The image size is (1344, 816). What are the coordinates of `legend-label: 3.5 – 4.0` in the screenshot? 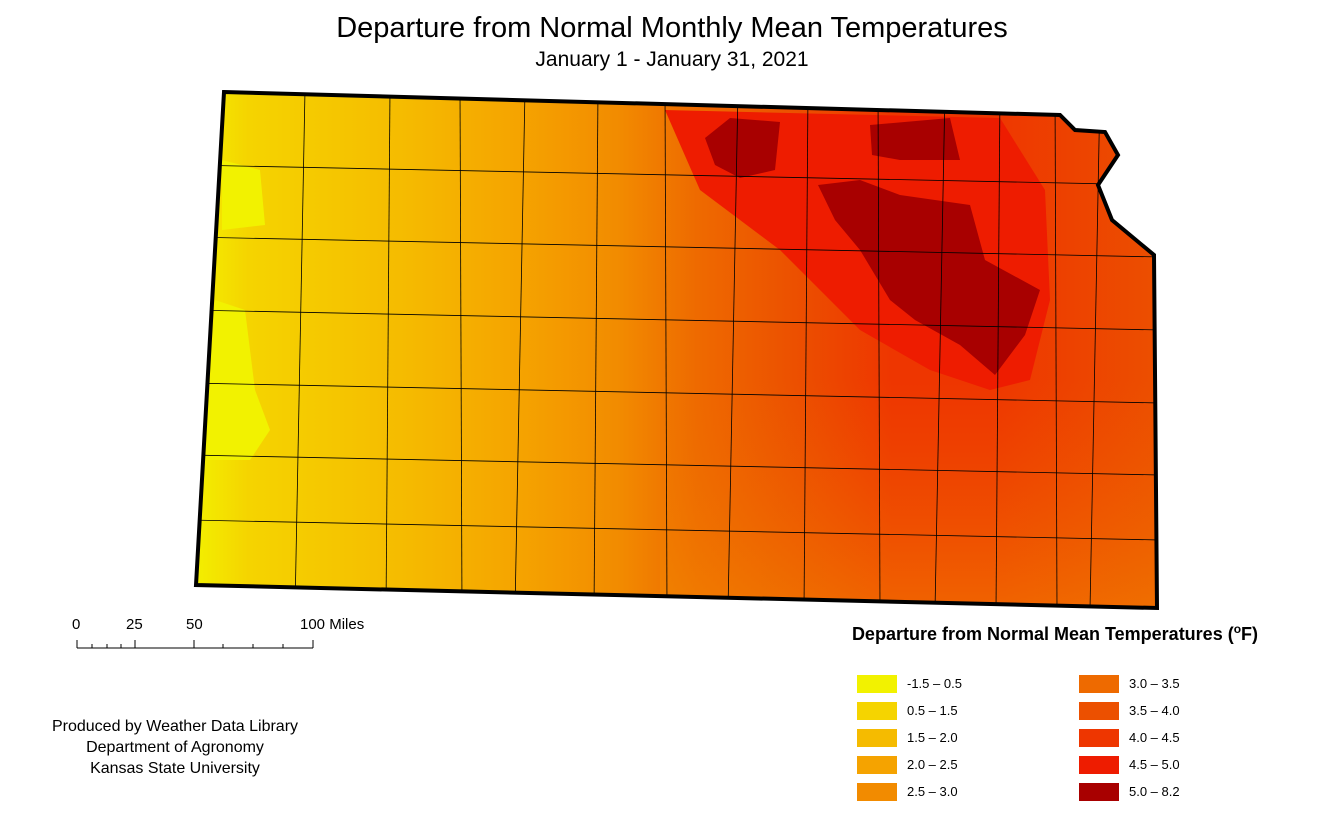 It's located at (1154, 710).